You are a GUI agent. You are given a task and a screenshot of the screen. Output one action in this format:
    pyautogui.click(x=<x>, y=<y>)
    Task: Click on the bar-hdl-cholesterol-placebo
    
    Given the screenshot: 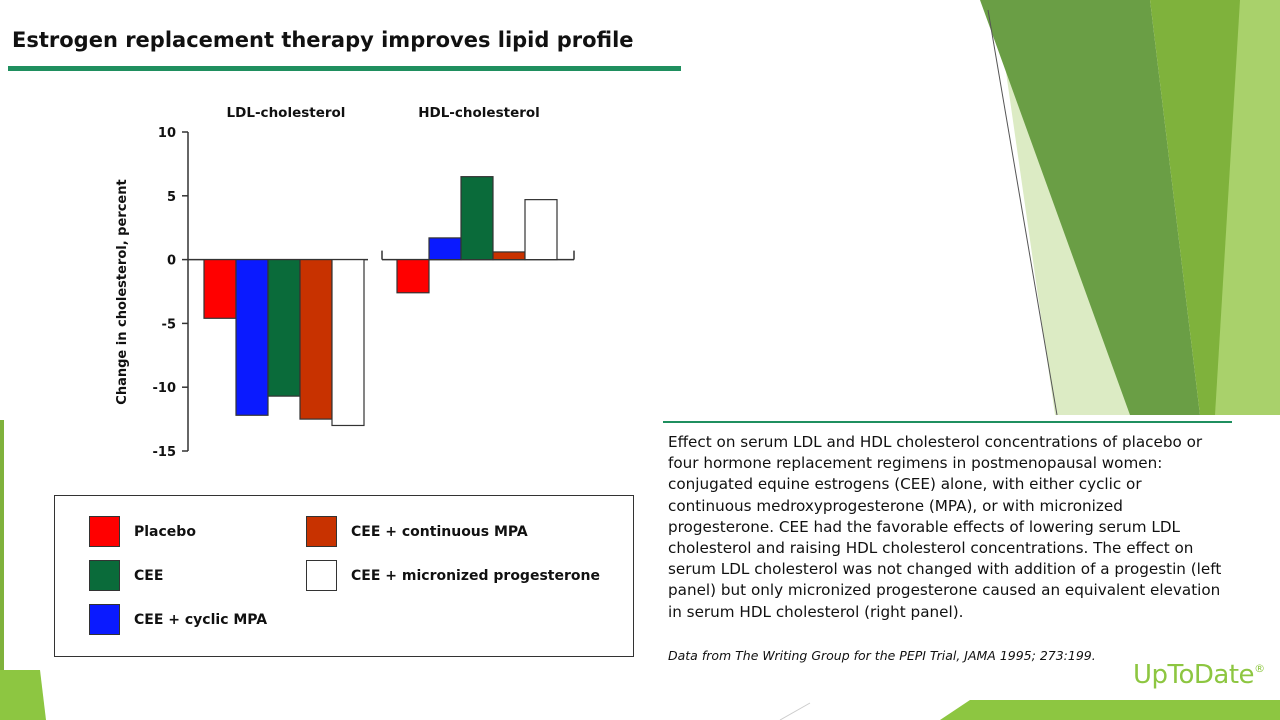 What is the action you would take?
    pyautogui.click(x=413, y=276)
    